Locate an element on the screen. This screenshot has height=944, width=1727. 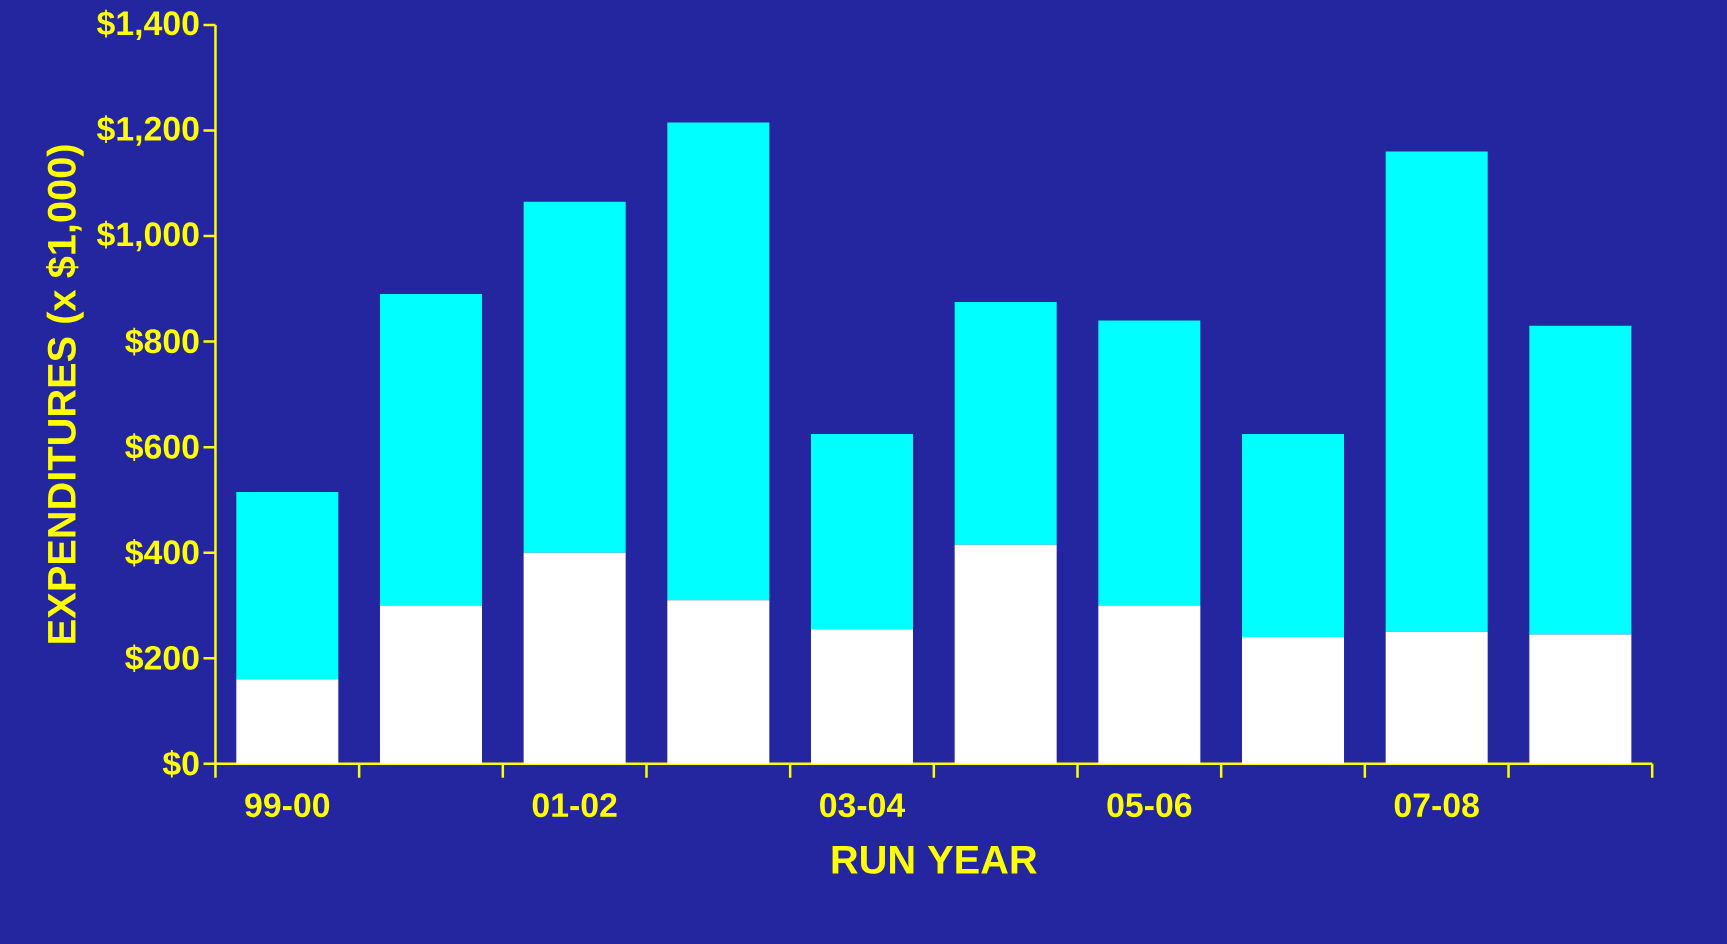
y-tick-label: $600 is located at coordinates (162, 447).